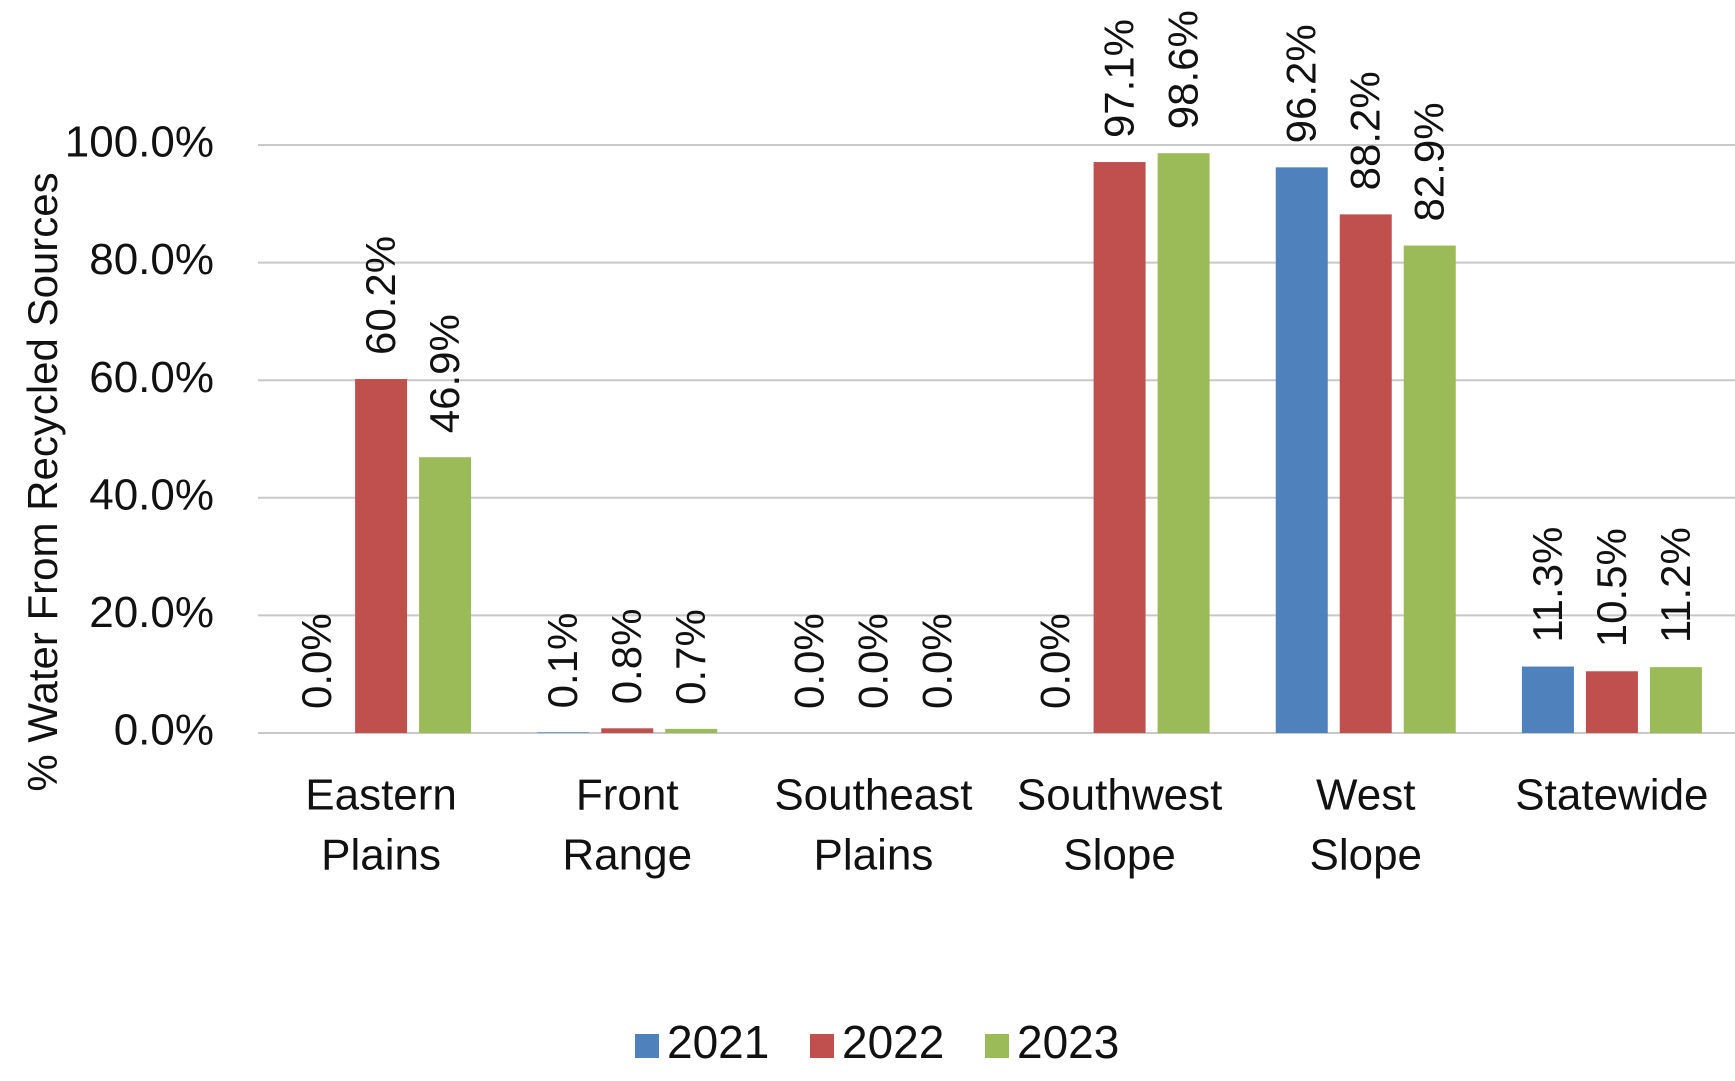 This screenshot has height=1081, width=1735. What do you see at coordinates (151, 259) in the screenshot?
I see `y-tick-label: 80.0%` at bounding box center [151, 259].